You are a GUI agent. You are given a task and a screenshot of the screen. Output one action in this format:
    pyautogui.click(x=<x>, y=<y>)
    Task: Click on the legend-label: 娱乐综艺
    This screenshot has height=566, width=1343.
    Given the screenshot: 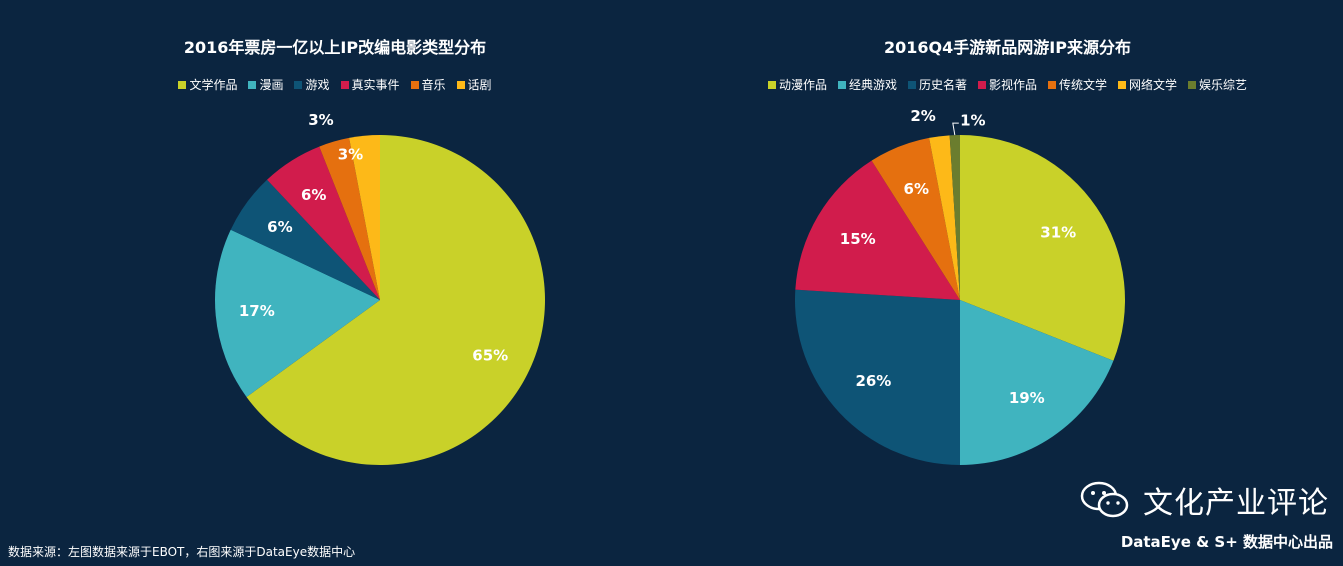 What is the action you would take?
    pyautogui.click(x=1223, y=85)
    